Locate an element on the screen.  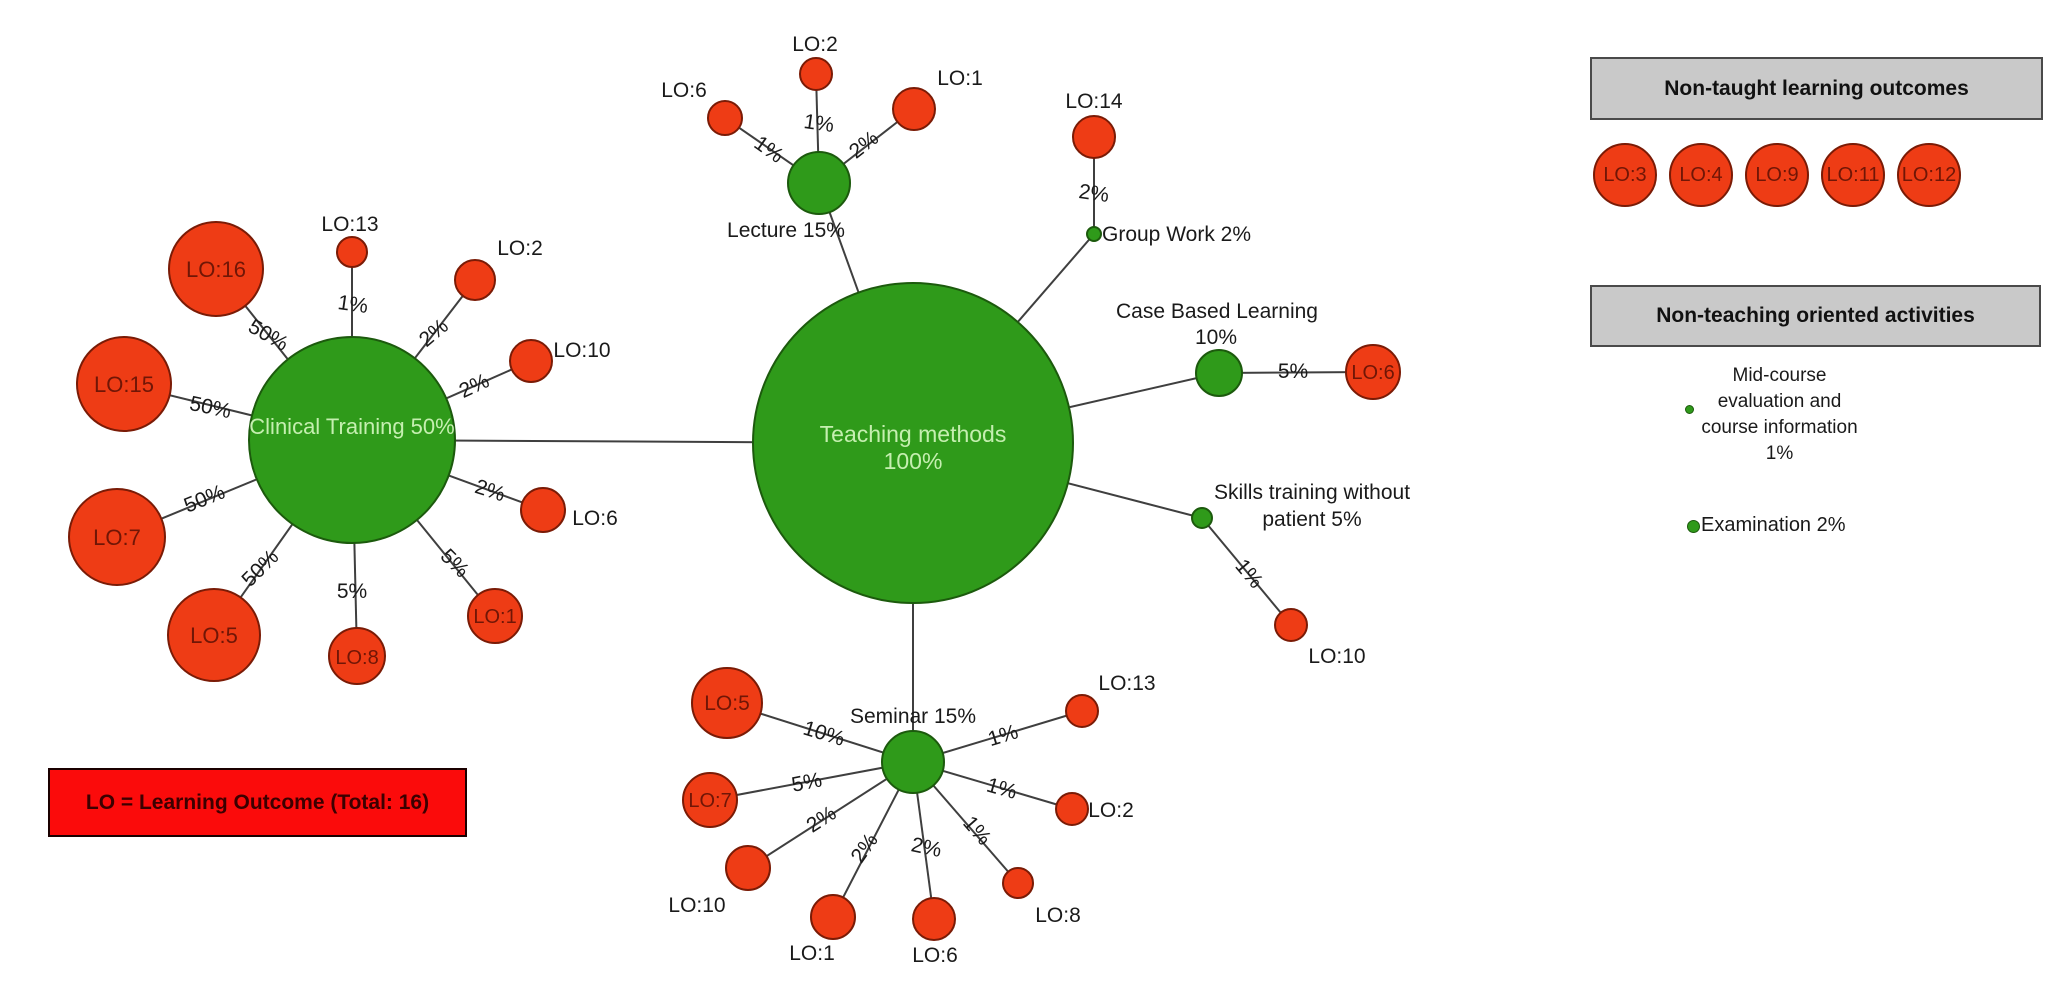
node-label-lo2-lecture: LO:2 is located at coordinates (815, 44).